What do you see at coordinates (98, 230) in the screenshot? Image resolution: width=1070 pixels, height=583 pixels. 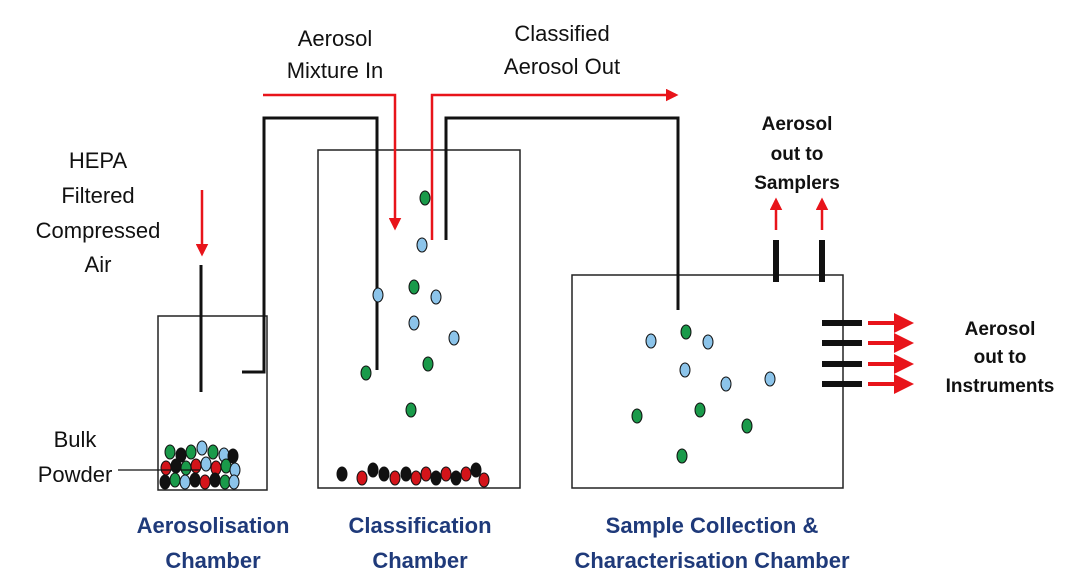 I see `hepa-label: Compressed` at bounding box center [98, 230].